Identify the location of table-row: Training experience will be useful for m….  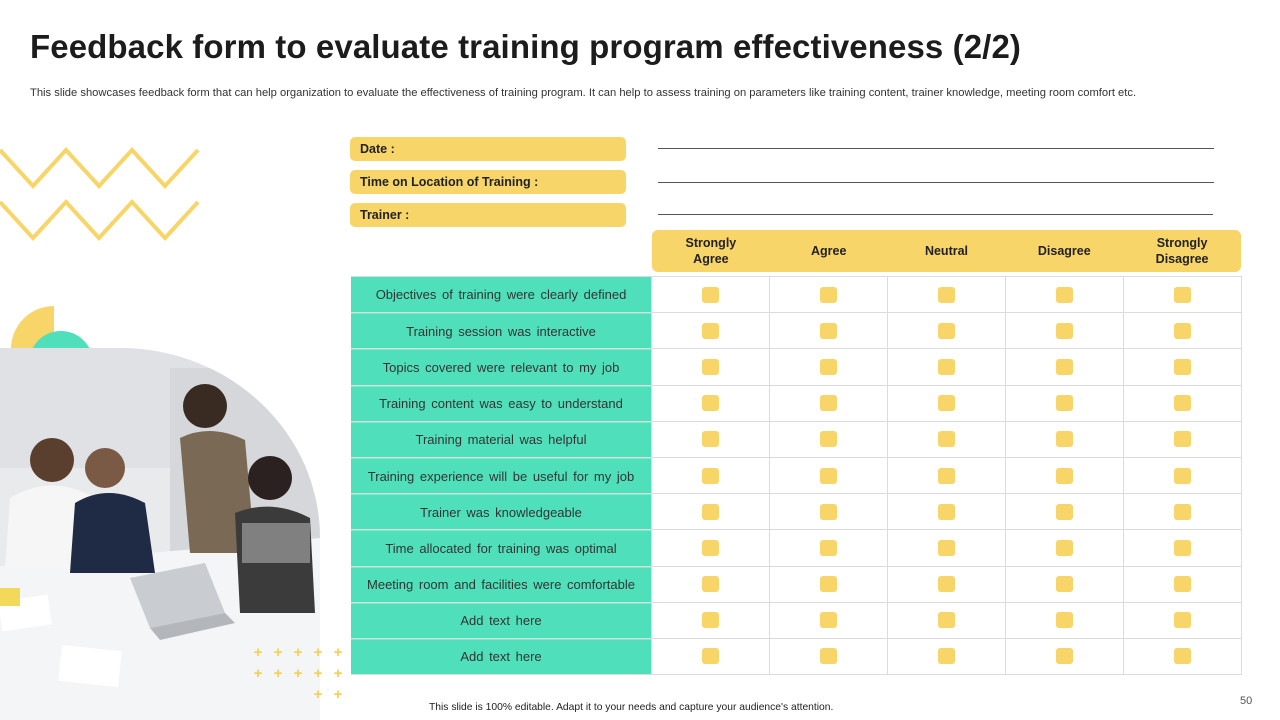
(796, 476).